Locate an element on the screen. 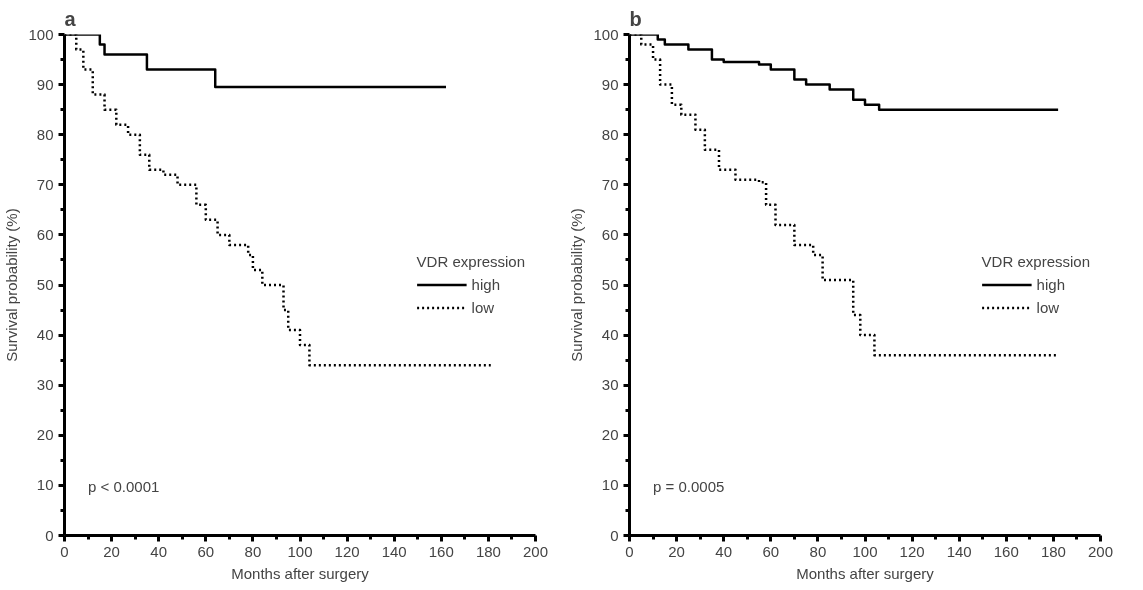  chart-title: a is located at coordinates (70, 18).